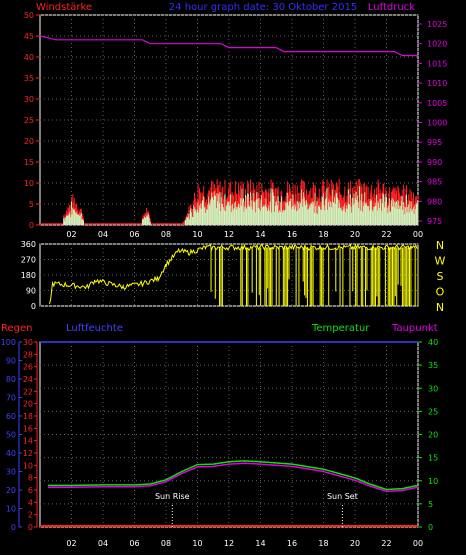 This screenshot has width=466, height=555. I want to click on pressure-line, so click(228, 46).